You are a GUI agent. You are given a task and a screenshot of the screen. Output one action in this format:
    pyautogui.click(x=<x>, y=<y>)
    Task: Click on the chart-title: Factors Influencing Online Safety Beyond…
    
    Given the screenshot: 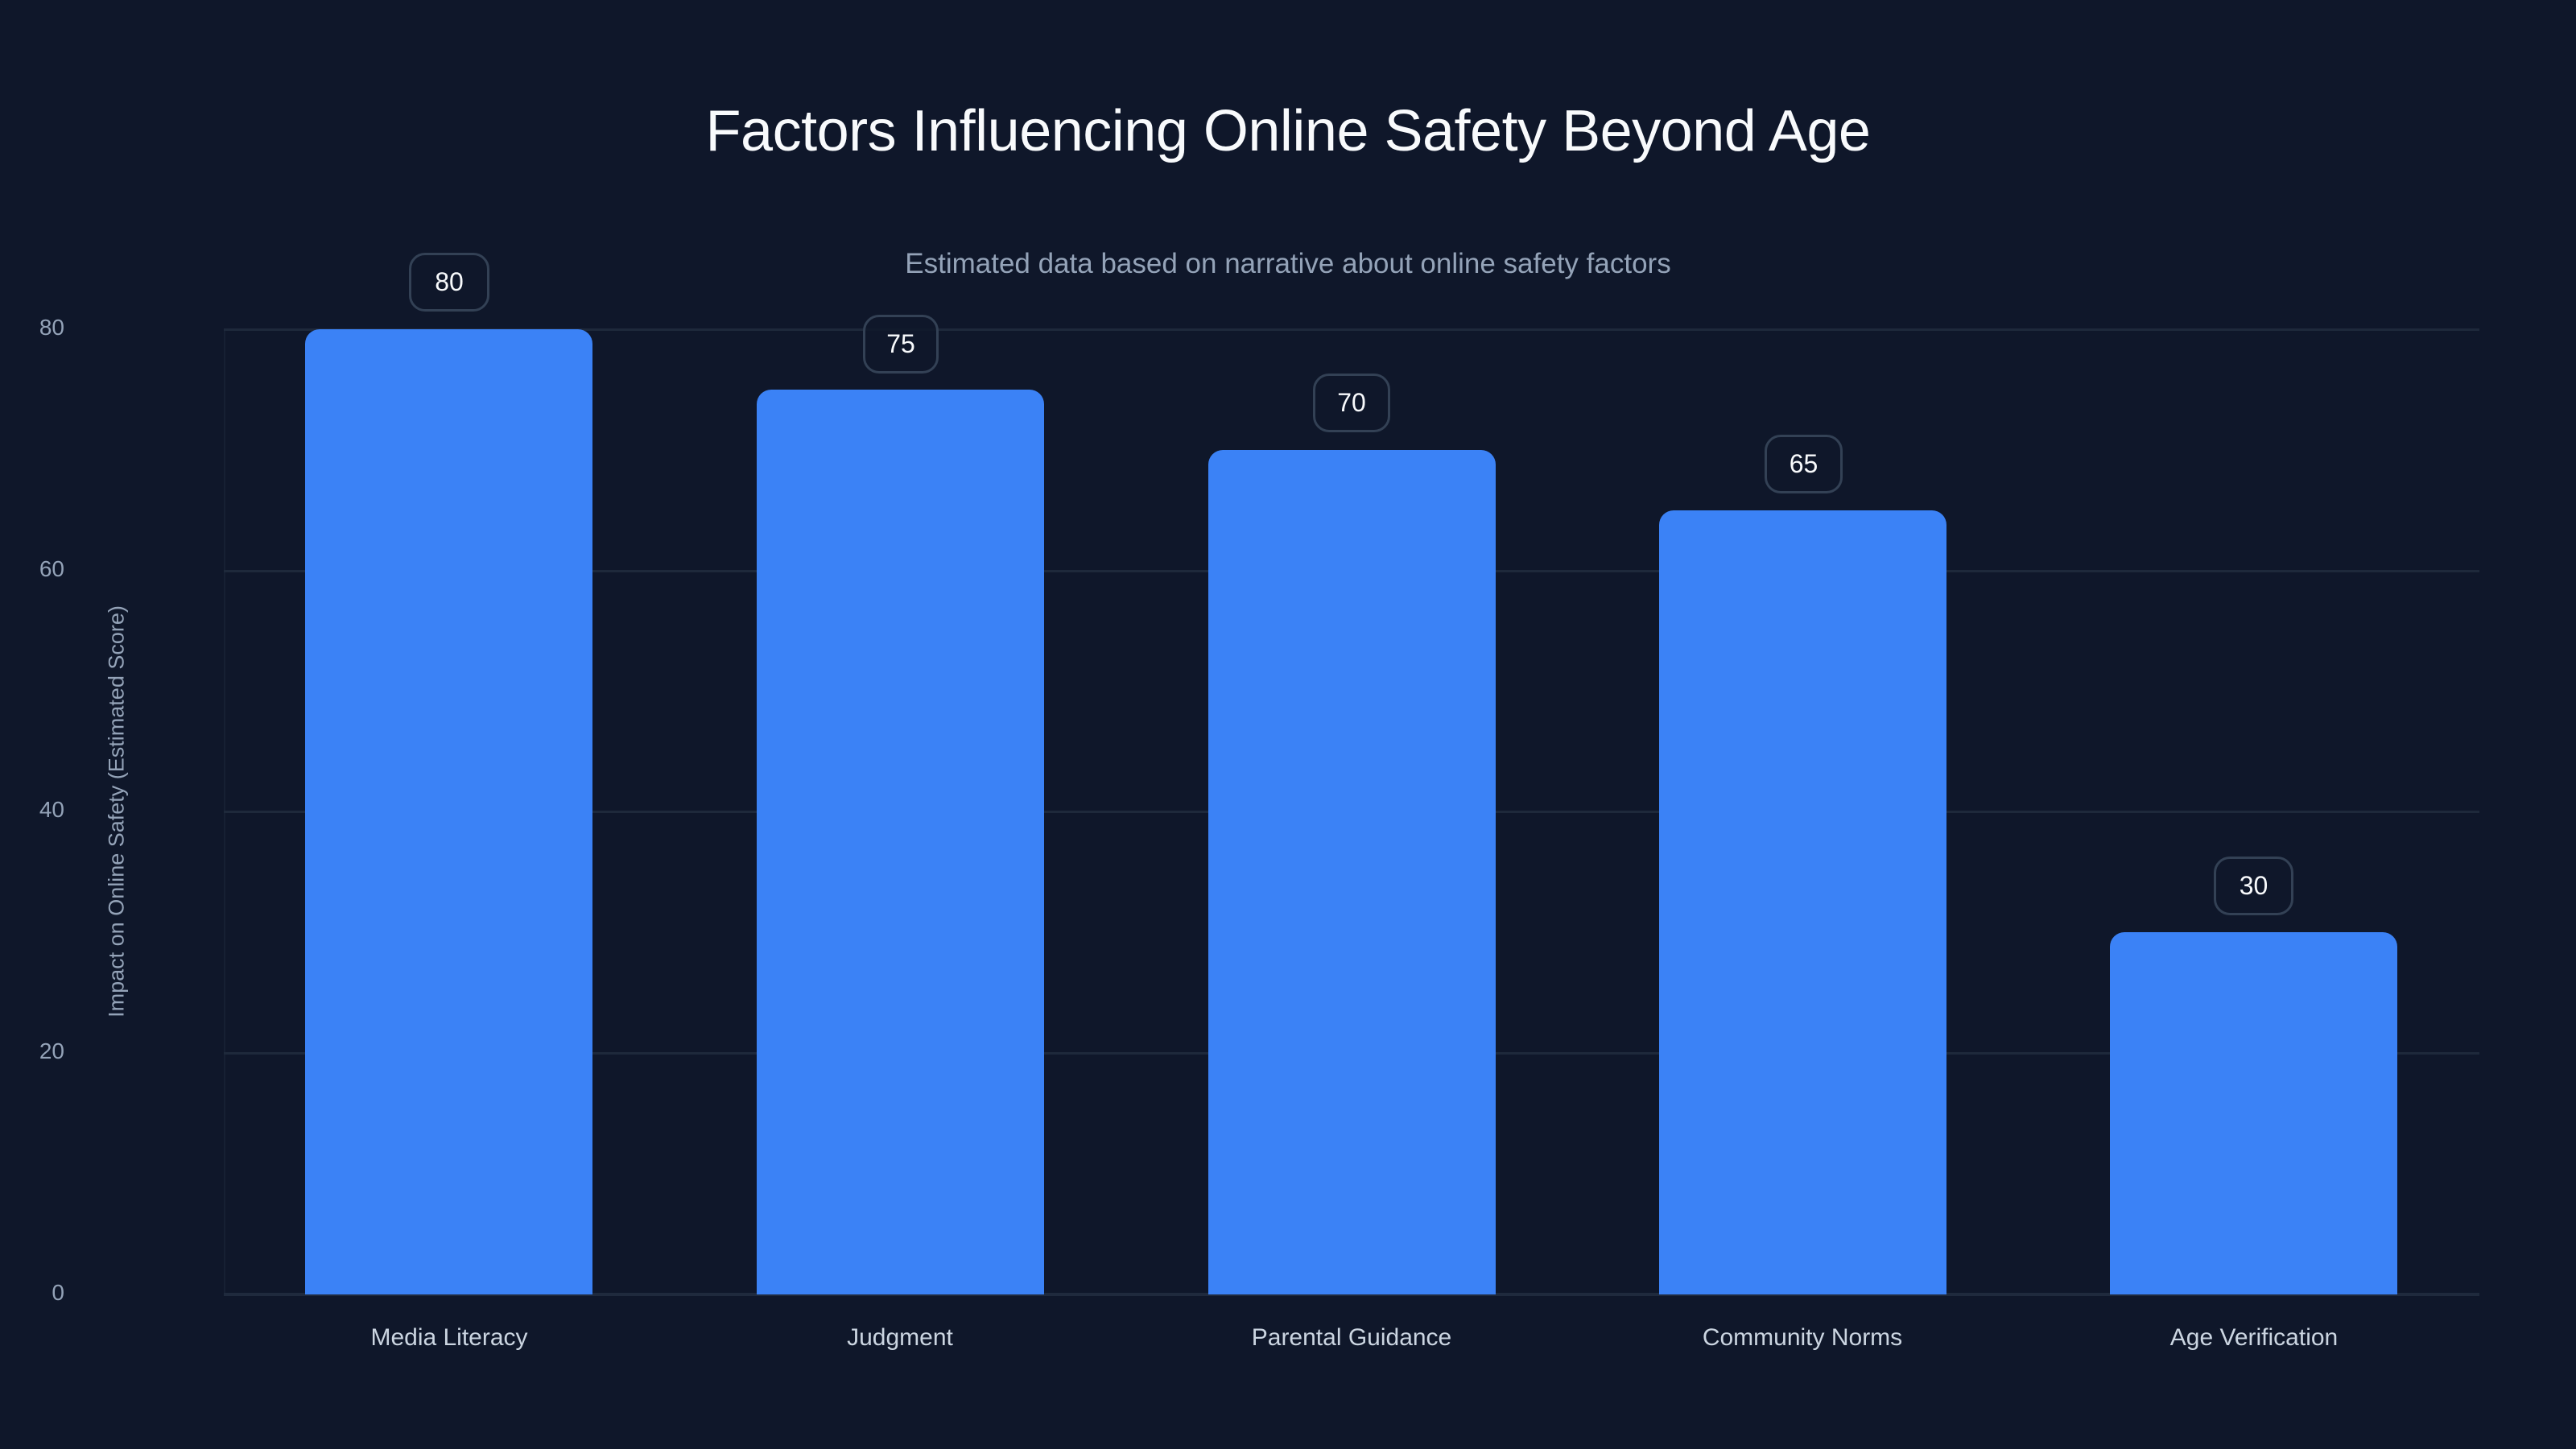 What is the action you would take?
    pyautogui.click(x=1288, y=131)
    